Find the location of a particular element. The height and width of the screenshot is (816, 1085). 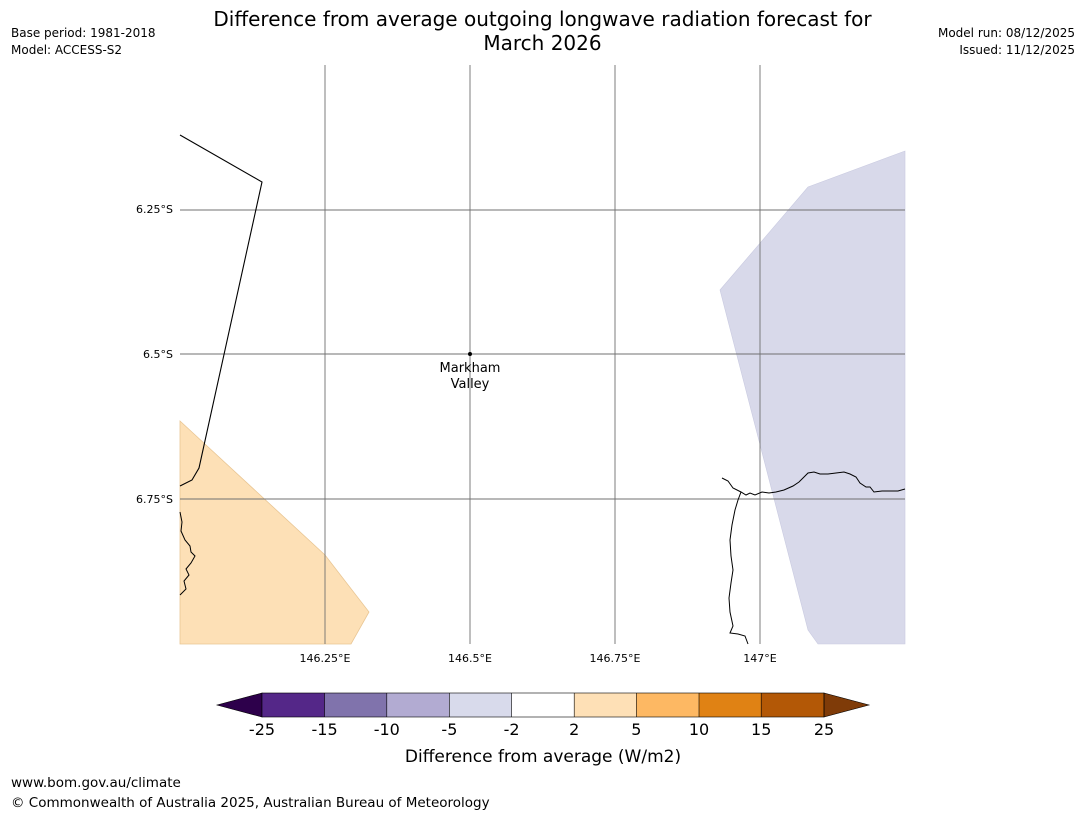

colorbar-title: Difference from average (W/m2) is located at coordinates (543, 757).